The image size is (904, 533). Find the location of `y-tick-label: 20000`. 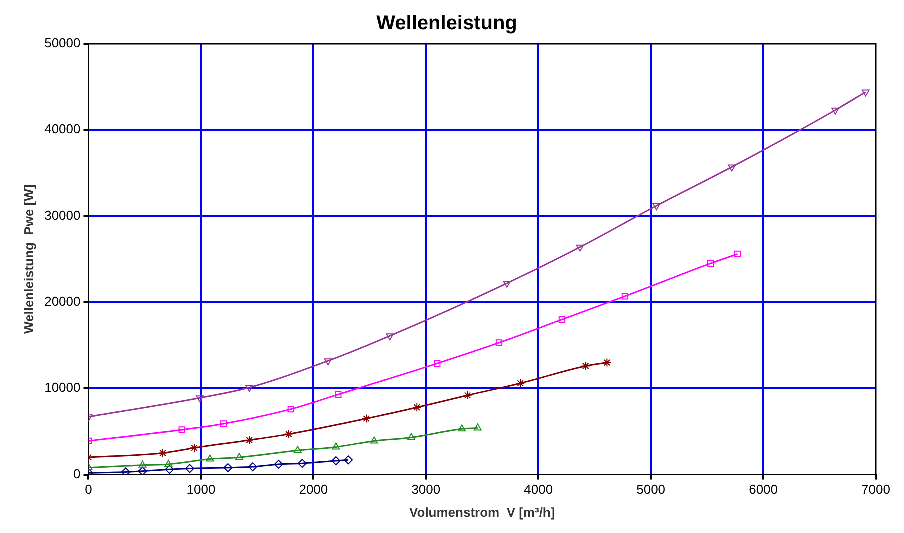

y-tick-label: 20000 is located at coordinates (62, 302).